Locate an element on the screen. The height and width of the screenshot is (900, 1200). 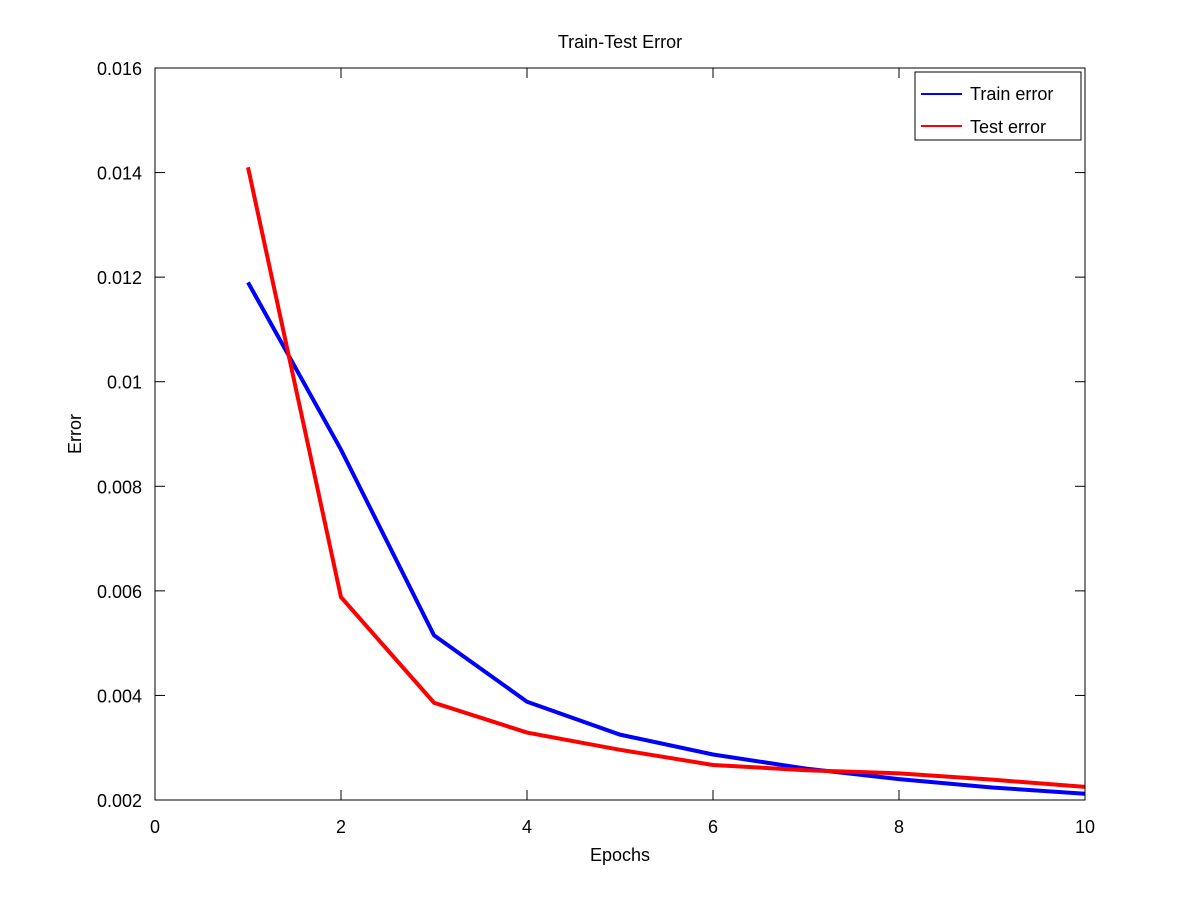
x-tick-label: 6 is located at coordinates (713, 827).